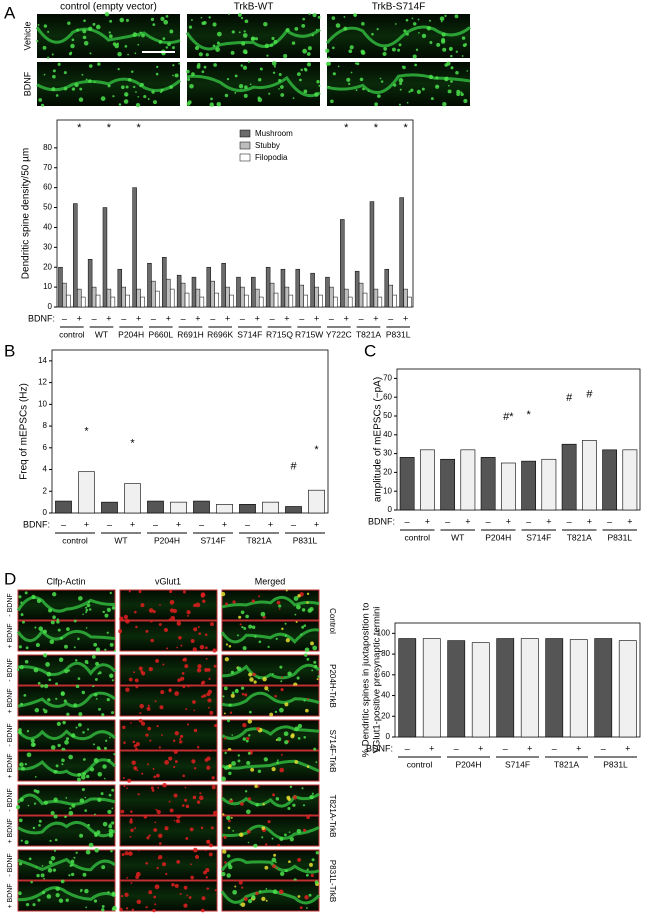  Describe the element at coordinates (387, 434) in the screenshot. I see `y-tick-label: 40` at that location.